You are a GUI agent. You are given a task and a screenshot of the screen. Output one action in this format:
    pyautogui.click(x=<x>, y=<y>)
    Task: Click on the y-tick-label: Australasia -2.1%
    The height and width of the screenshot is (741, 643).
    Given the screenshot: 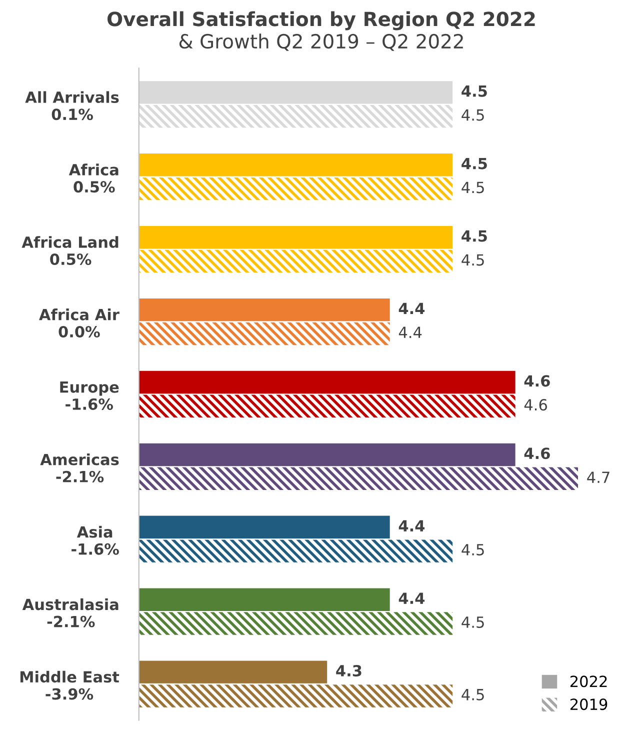 What is the action you would take?
    pyautogui.click(x=70, y=613)
    